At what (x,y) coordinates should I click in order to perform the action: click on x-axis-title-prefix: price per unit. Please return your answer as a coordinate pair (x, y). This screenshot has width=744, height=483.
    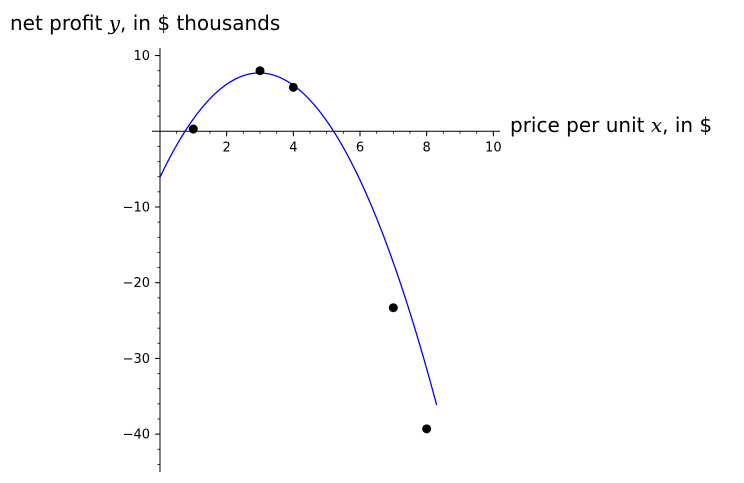
    Looking at the image, I should click on (580, 125).